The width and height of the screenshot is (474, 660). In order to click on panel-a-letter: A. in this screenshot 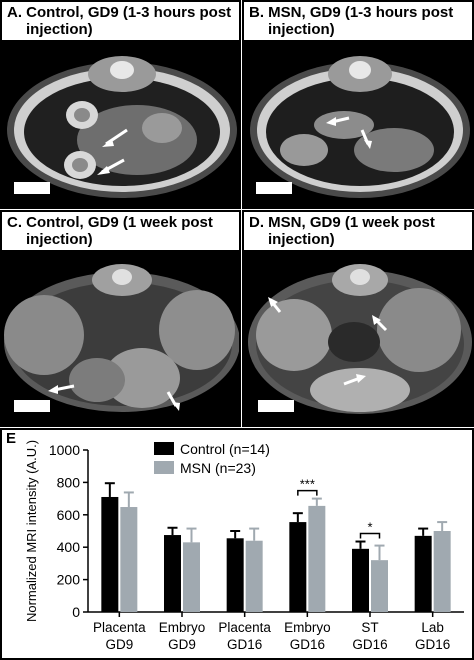, I will do `click(14, 12)`.